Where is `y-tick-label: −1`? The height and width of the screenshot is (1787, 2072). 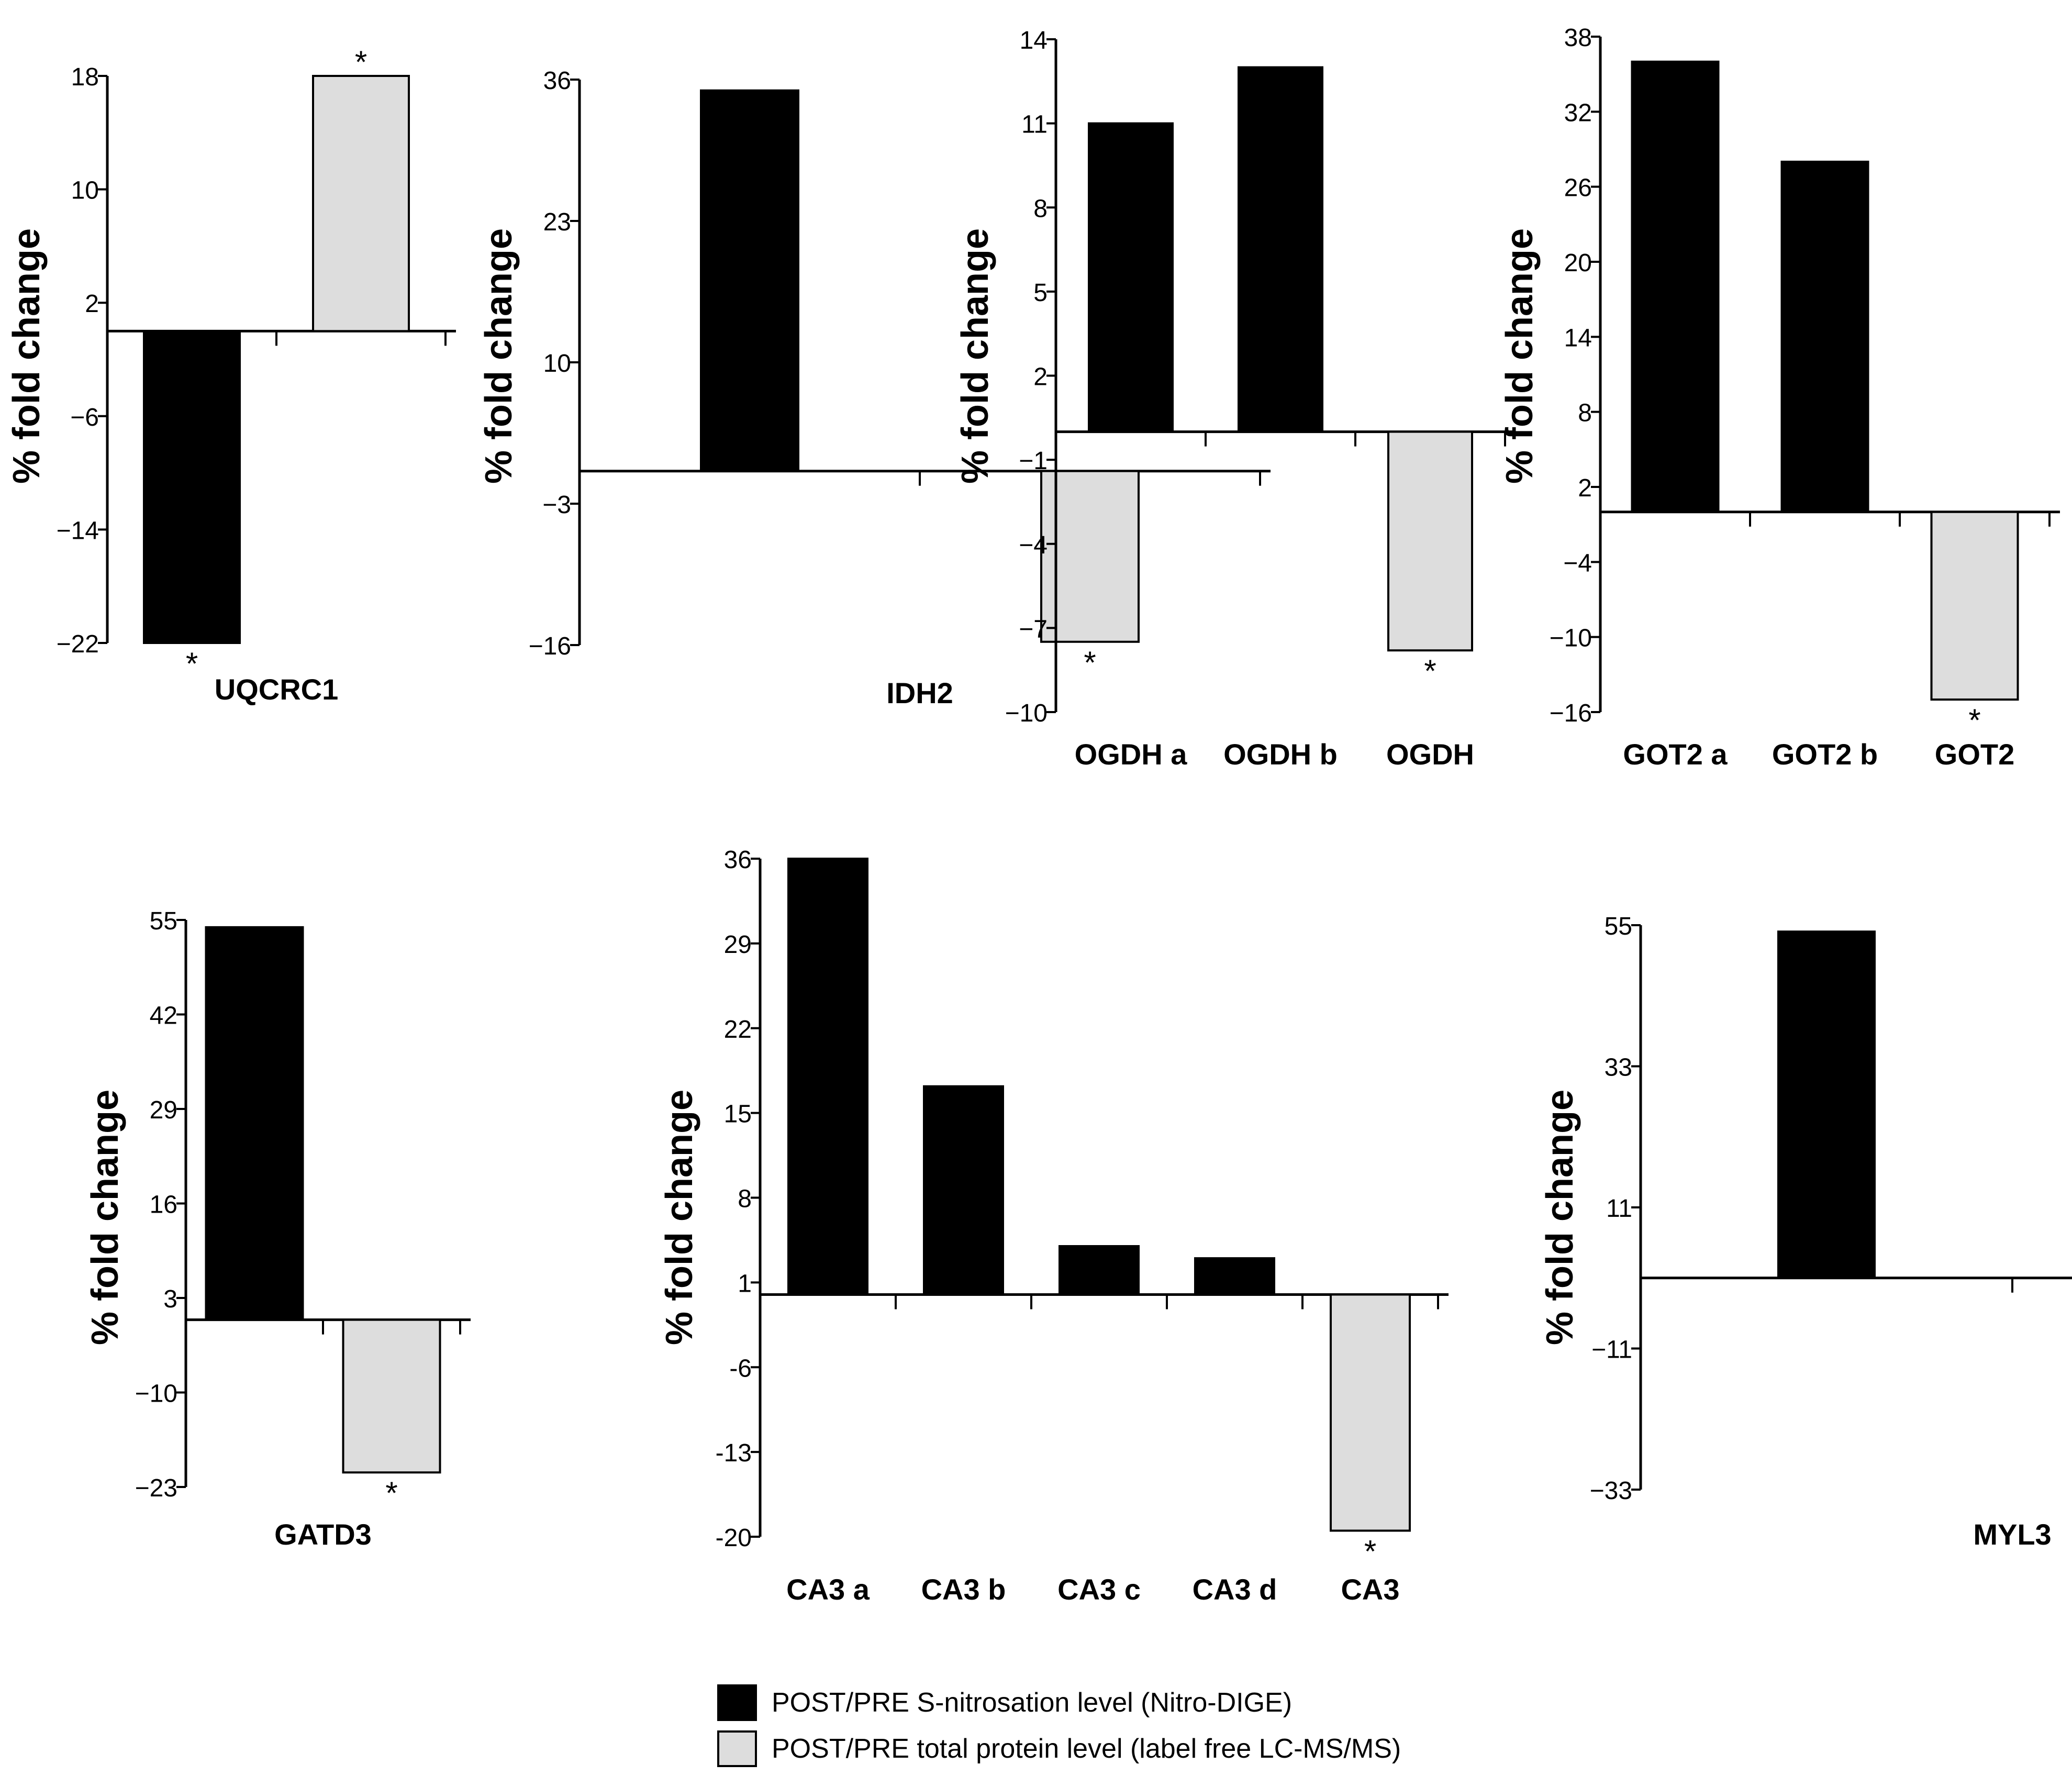 y-tick-label: −1 is located at coordinates (1033, 461).